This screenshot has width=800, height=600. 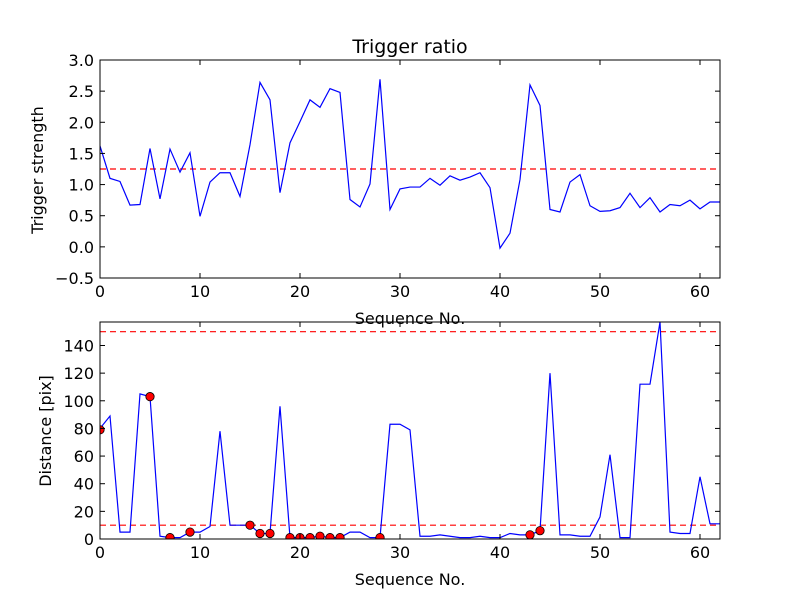 What do you see at coordinates (84, 428) in the screenshot?
I see `y-tick-label: 80` at bounding box center [84, 428].